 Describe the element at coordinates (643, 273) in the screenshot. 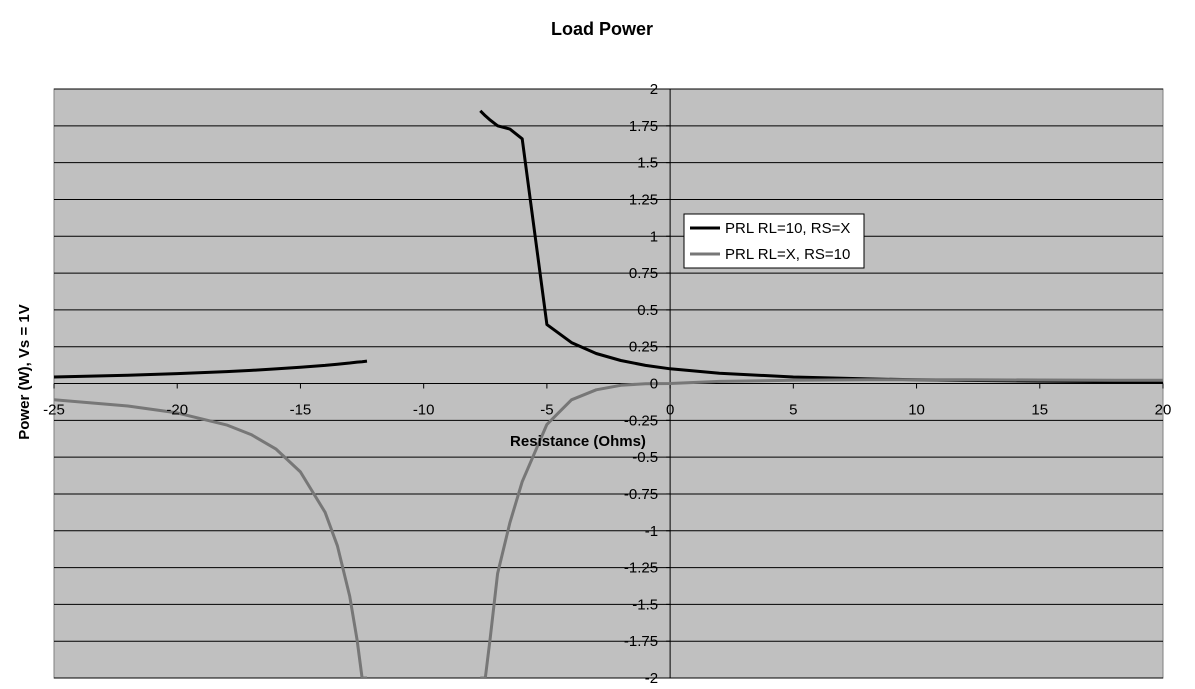

I see `y-tick-label: 0.75` at that location.